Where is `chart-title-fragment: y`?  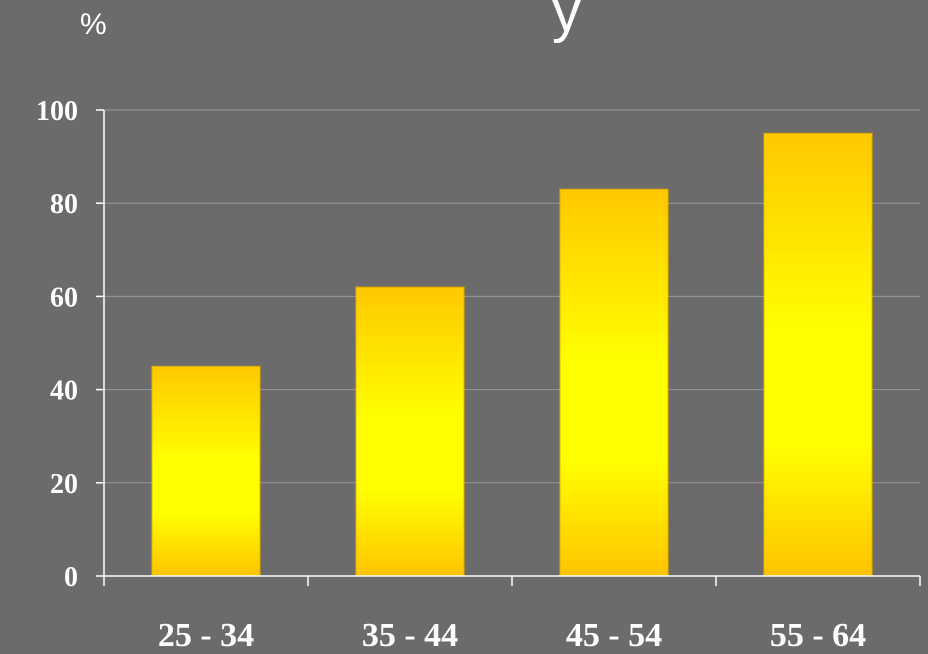 chart-title-fragment: y is located at coordinates (566, 22).